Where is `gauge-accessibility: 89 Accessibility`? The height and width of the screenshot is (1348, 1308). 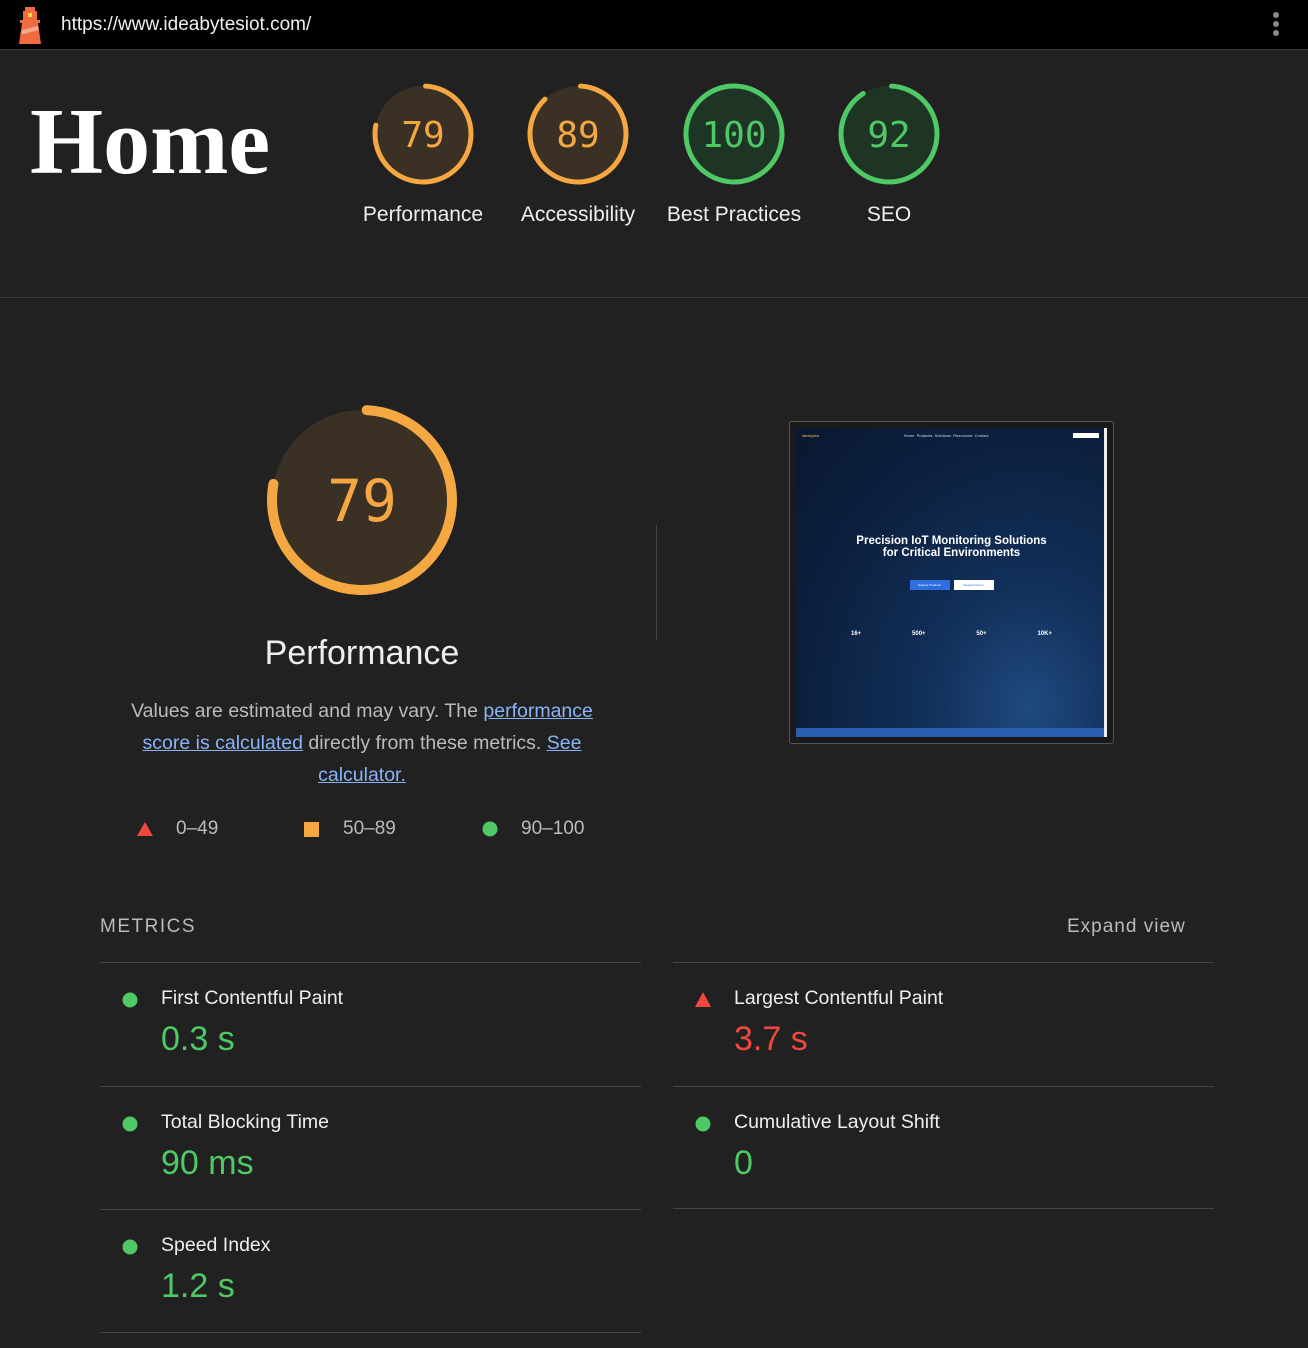
gauge-accessibility: 89 Accessibility is located at coordinates (578, 156).